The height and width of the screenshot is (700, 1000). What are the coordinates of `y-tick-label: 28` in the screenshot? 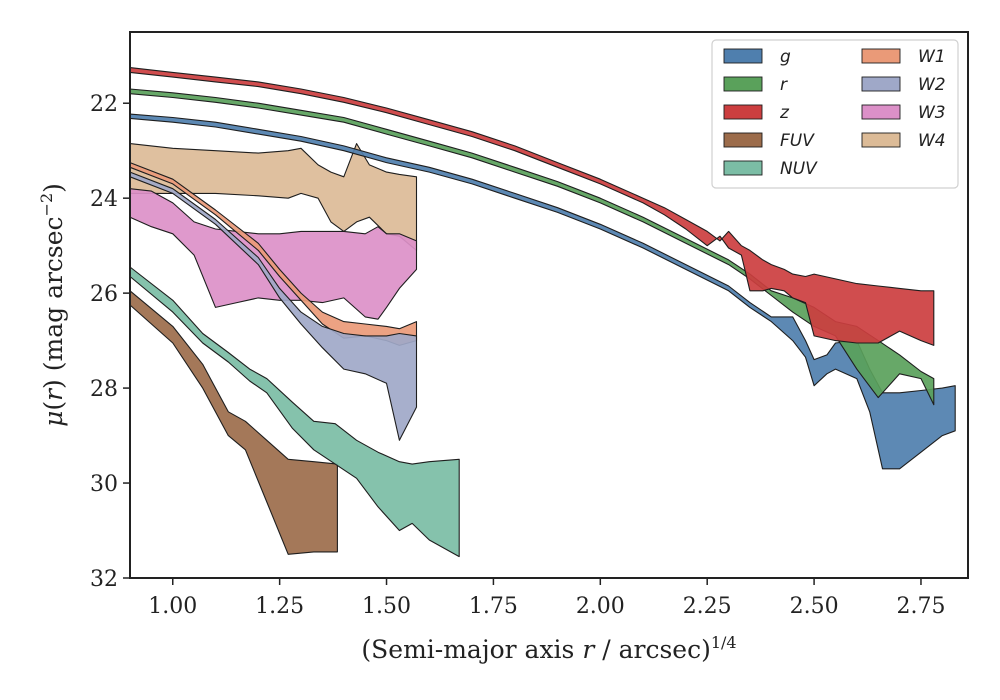 It's located at (104, 389).